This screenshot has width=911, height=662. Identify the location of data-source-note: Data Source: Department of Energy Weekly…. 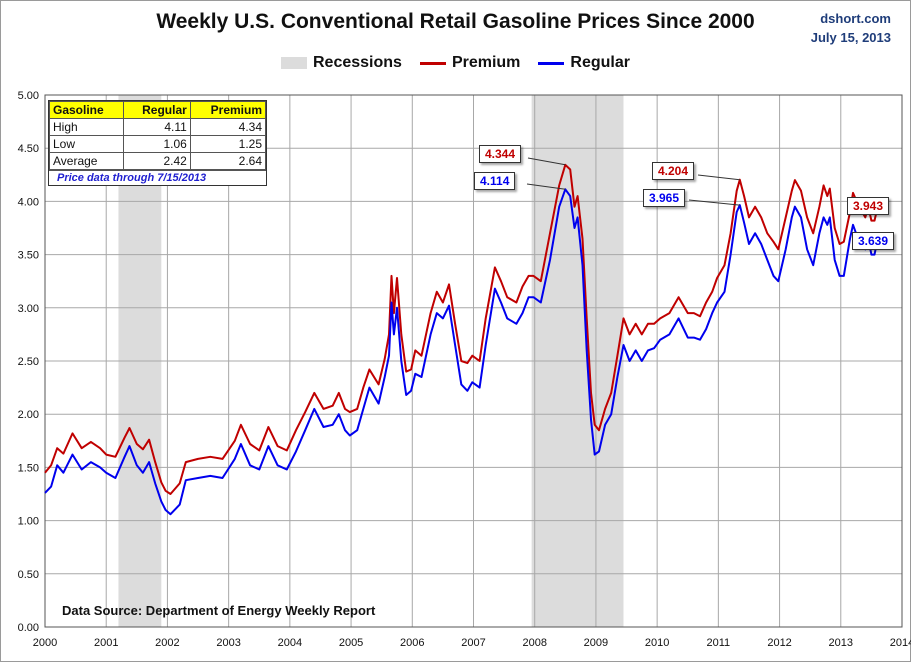
(219, 610).